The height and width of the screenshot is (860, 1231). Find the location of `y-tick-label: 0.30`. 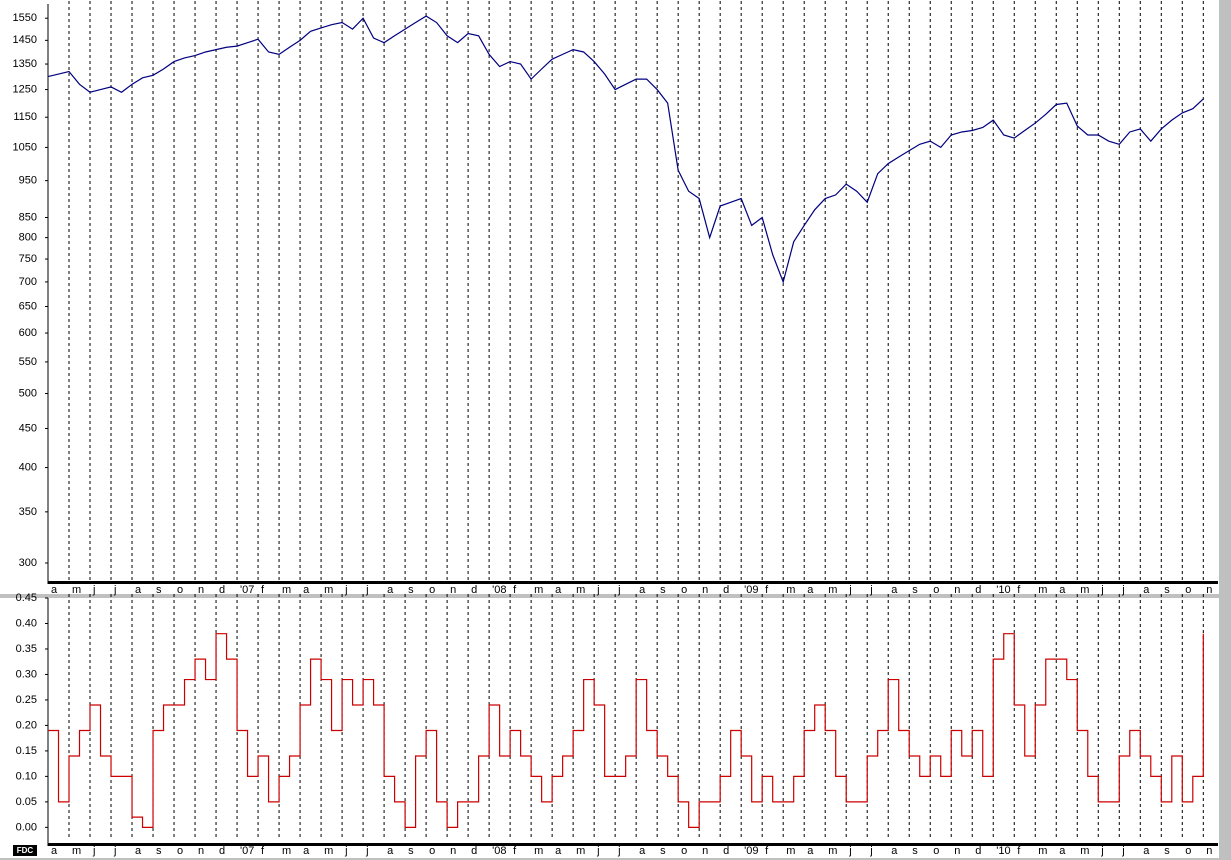

y-tick-label: 0.30 is located at coordinates (26, 674).